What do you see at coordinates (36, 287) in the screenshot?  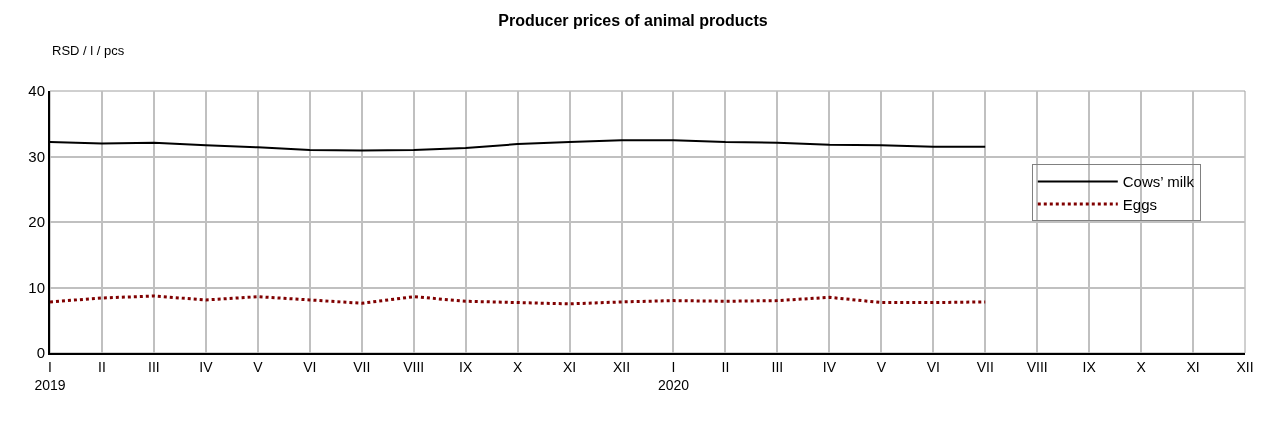 I see `y-tick-label: 10` at bounding box center [36, 287].